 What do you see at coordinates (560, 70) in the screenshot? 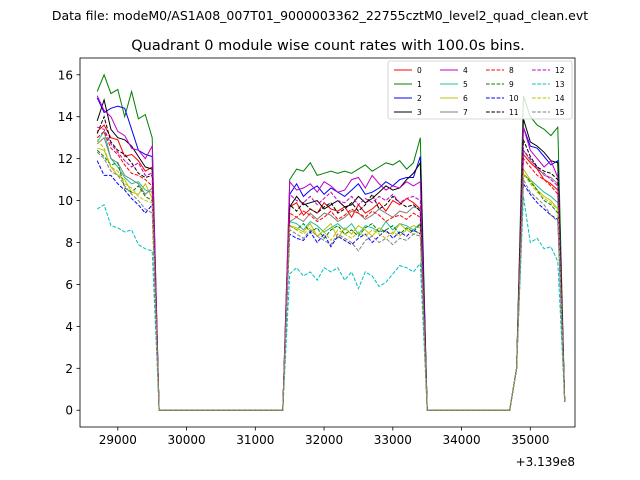
I see `legend-label-12: 12` at bounding box center [560, 70].